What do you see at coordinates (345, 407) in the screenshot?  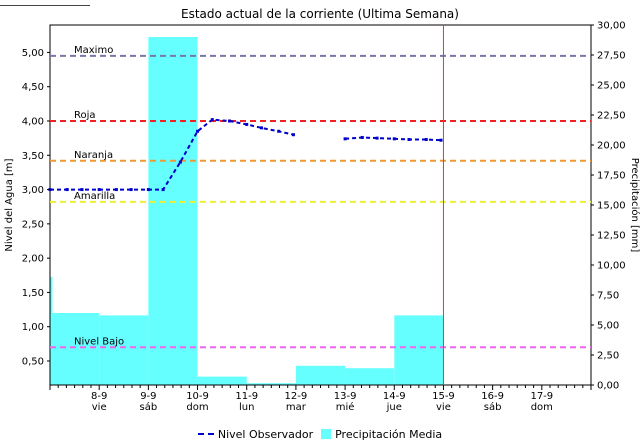 I see `x-tick-day-label: mié` at bounding box center [345, 407].